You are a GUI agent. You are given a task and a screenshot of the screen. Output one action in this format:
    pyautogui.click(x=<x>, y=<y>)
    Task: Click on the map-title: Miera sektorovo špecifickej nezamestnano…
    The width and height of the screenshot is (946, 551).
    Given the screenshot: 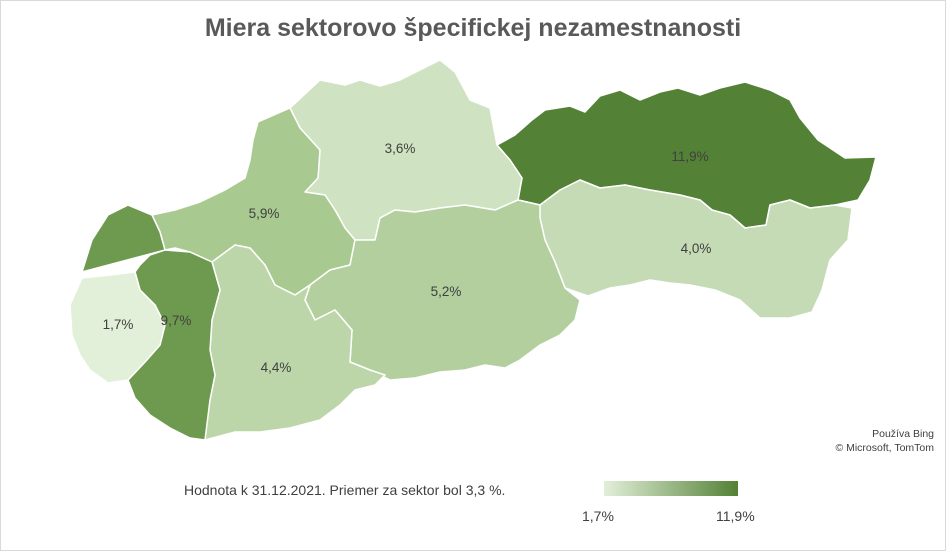 What is the action you would take?
    pyautogui.click(x=473, y=28)
    